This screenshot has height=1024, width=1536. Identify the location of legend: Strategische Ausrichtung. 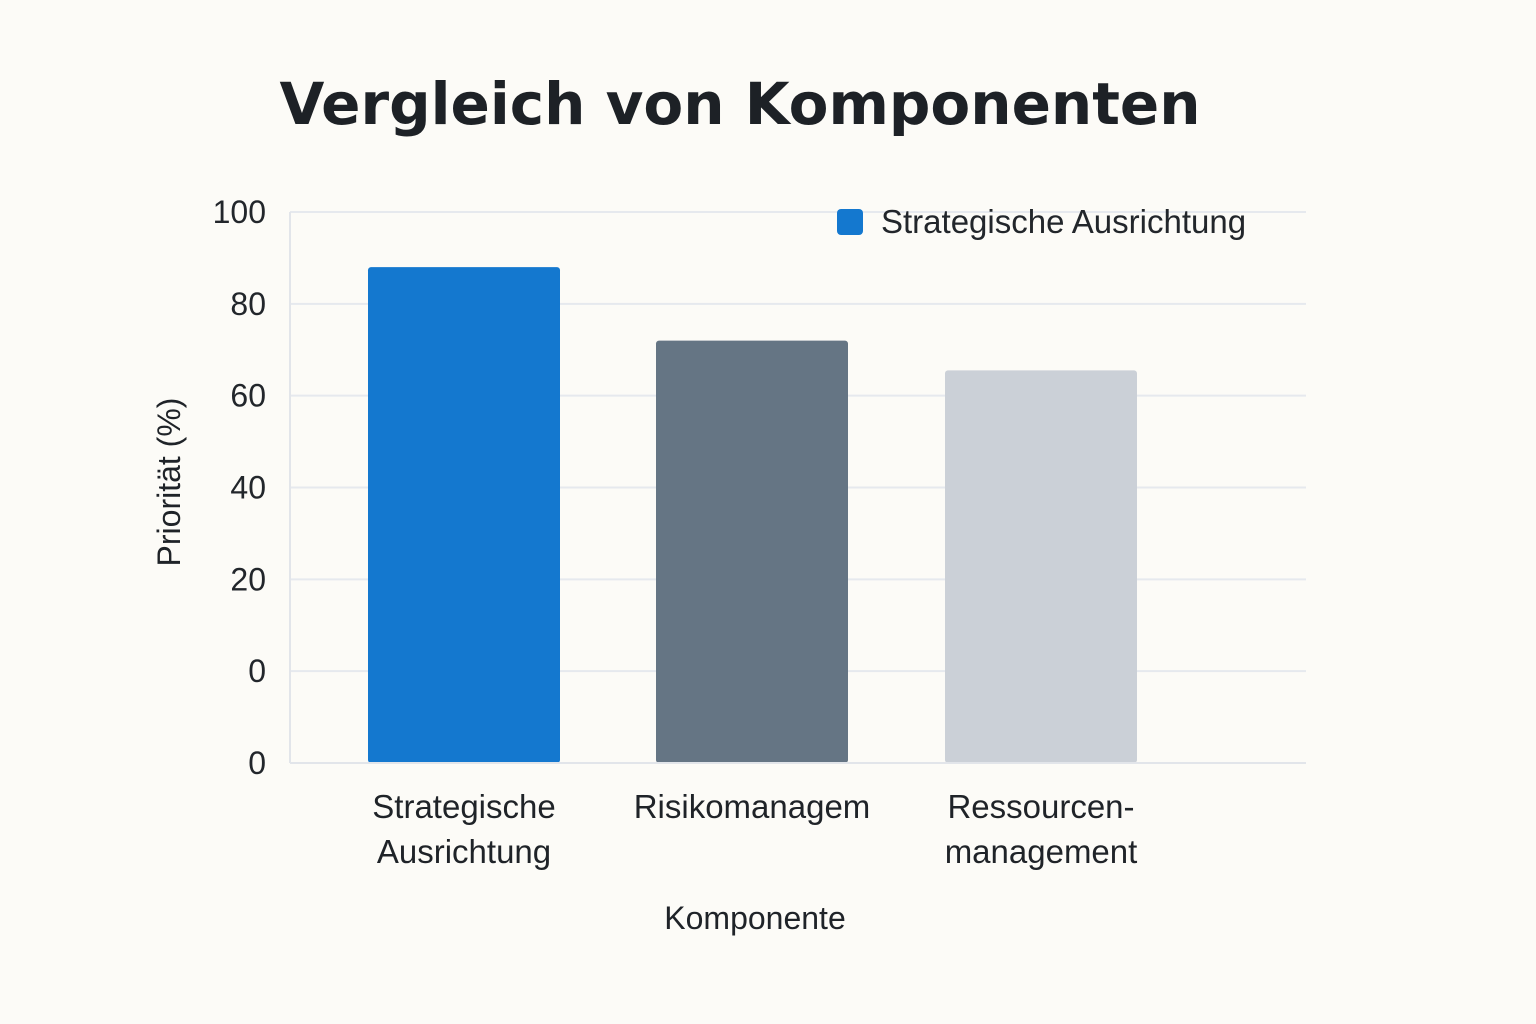
(1041, 221).